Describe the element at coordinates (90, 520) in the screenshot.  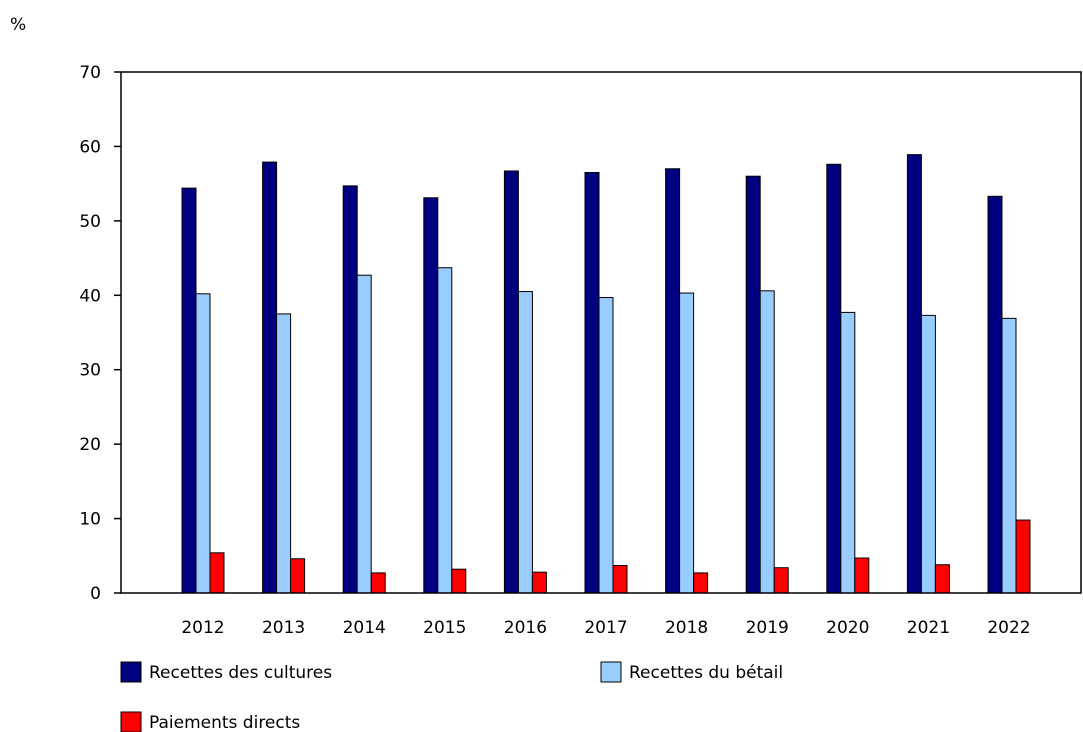
I see `y-tick-label: 10` at that location.